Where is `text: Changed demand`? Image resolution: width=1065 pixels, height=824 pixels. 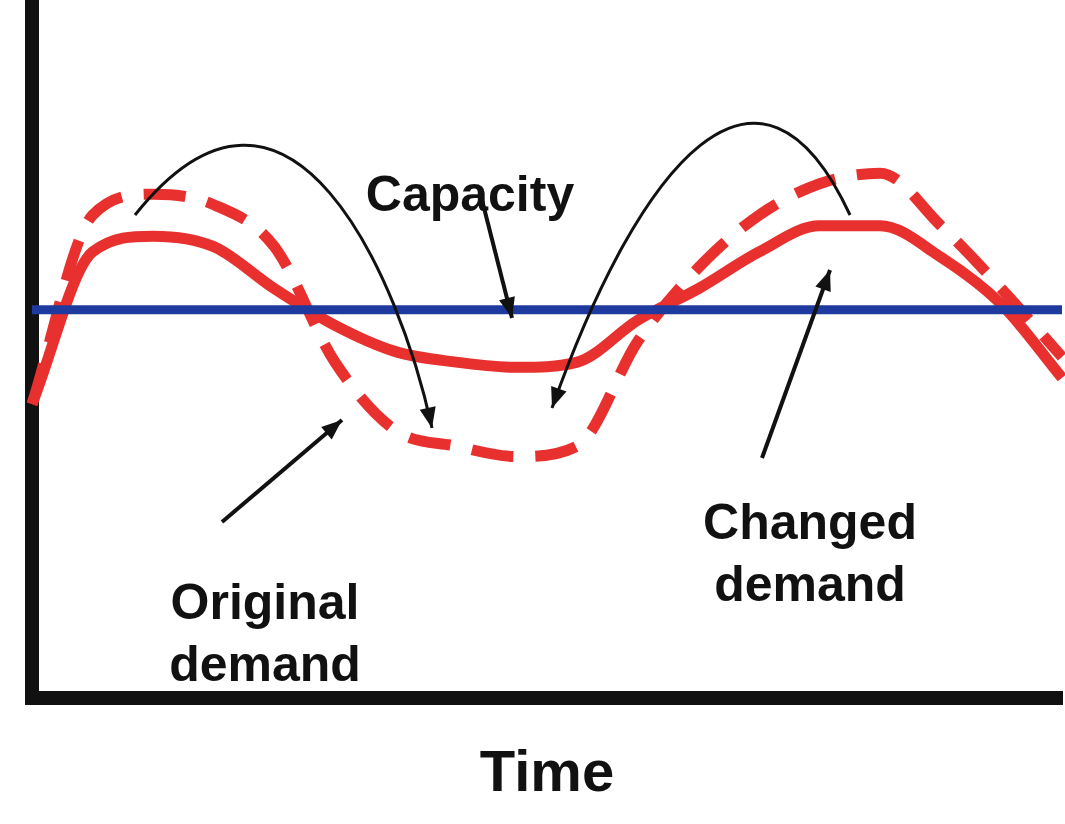
text: Changed demand is located at coordinates (810, 552).